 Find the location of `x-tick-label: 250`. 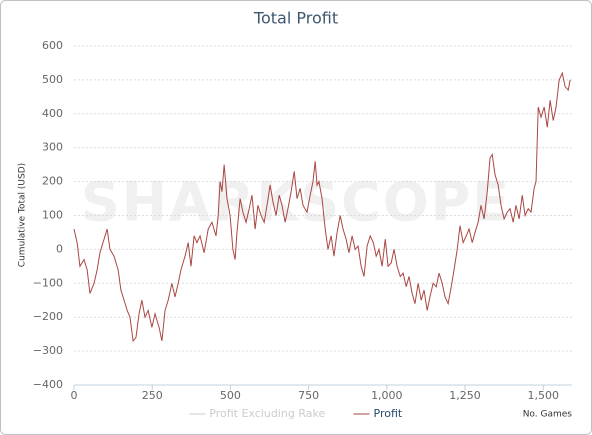

x-tick-label: 250 is located at coordinates (152, 395).